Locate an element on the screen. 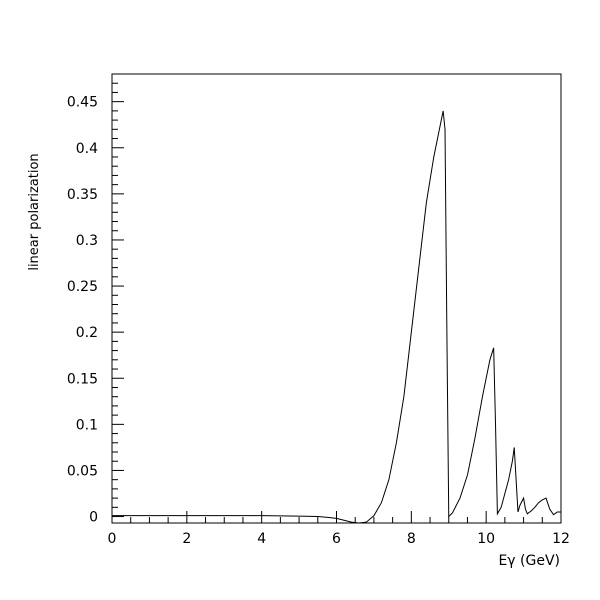 The image size is (600, 600). x-axis-label: Eγ (GeV) is located at coordinates (529, 561).